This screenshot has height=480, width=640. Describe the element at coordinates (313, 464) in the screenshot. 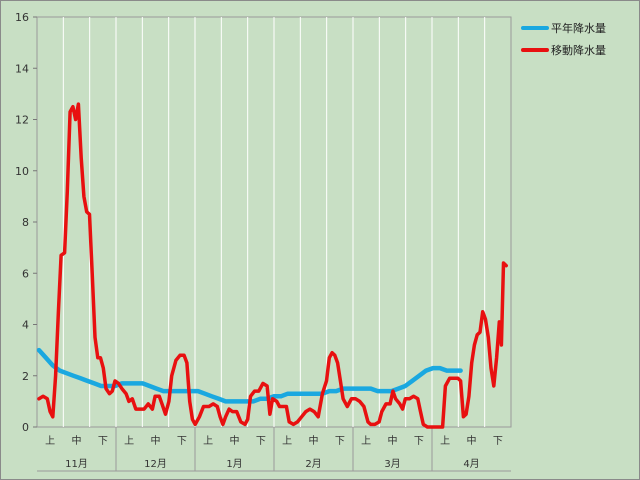

I see `x-tick-label-month: 2月` at that location.